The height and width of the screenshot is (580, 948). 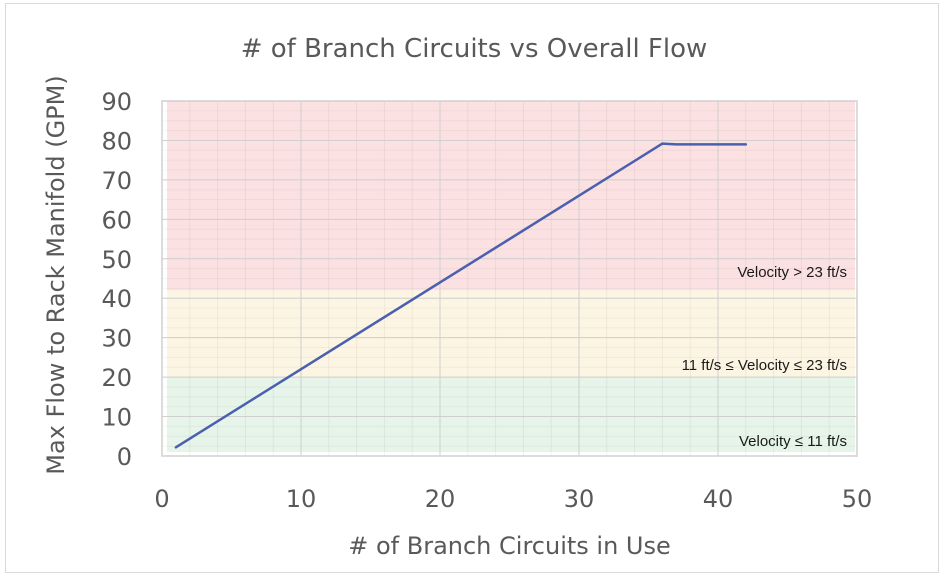 I want to click on x-tick-label: 0, so click(x=161, y=499).